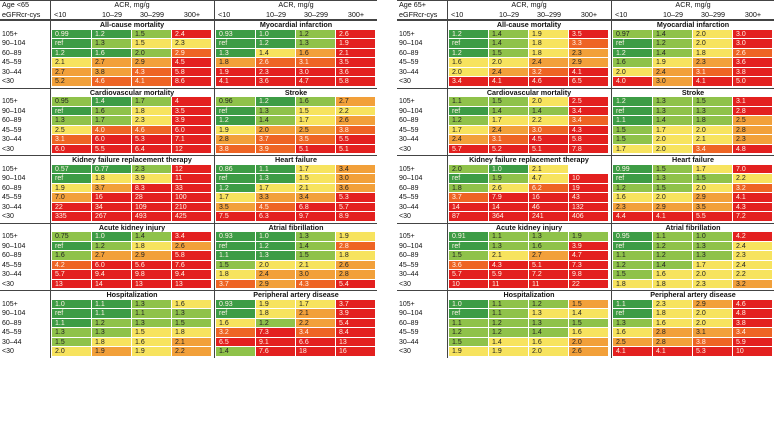  What do you see at coordinates (673, 14) in the screenshot?
I see `acr-category-label: 10–29` at bounding box center [673, 14].